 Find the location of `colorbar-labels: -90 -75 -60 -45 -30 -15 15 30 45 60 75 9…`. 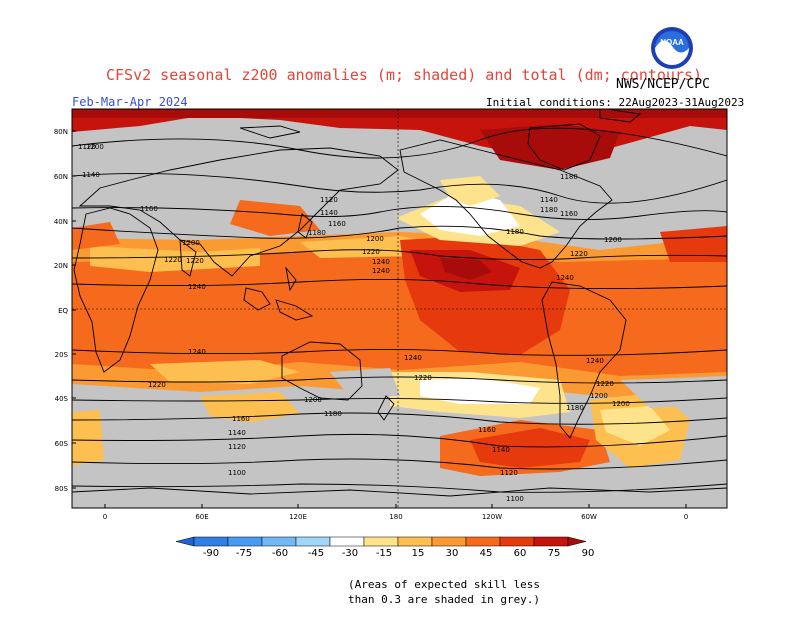

colorbar-labels: -90 -75 -60 -45 -30 -15 15 30 45 60 75 9… is located at coordinates (399, 553).